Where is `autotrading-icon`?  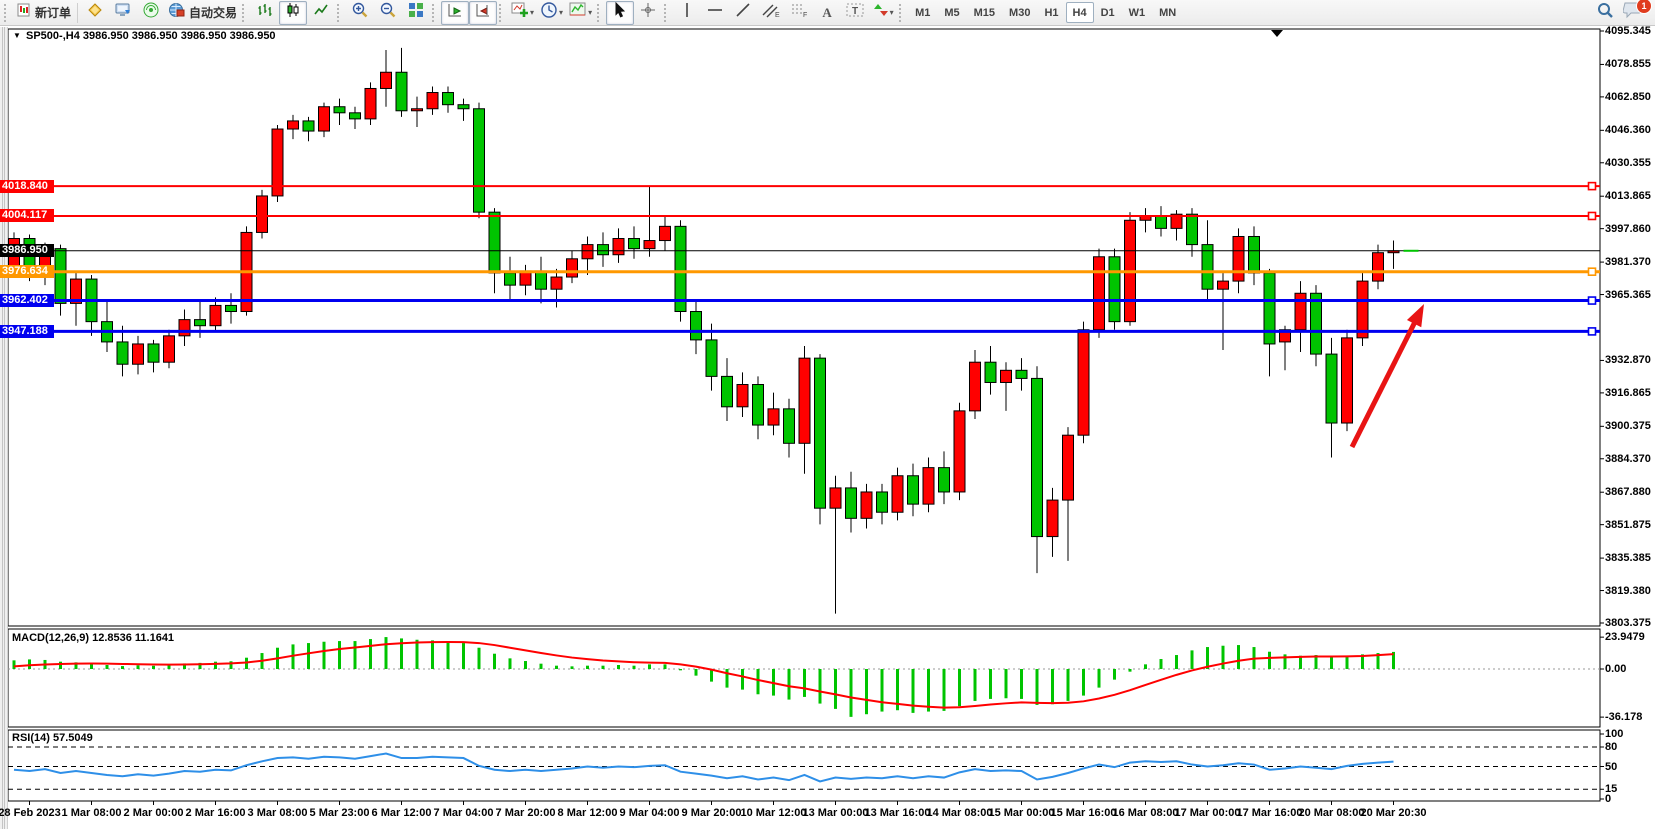
autotrading-icon is located at coordinates (177, 12).